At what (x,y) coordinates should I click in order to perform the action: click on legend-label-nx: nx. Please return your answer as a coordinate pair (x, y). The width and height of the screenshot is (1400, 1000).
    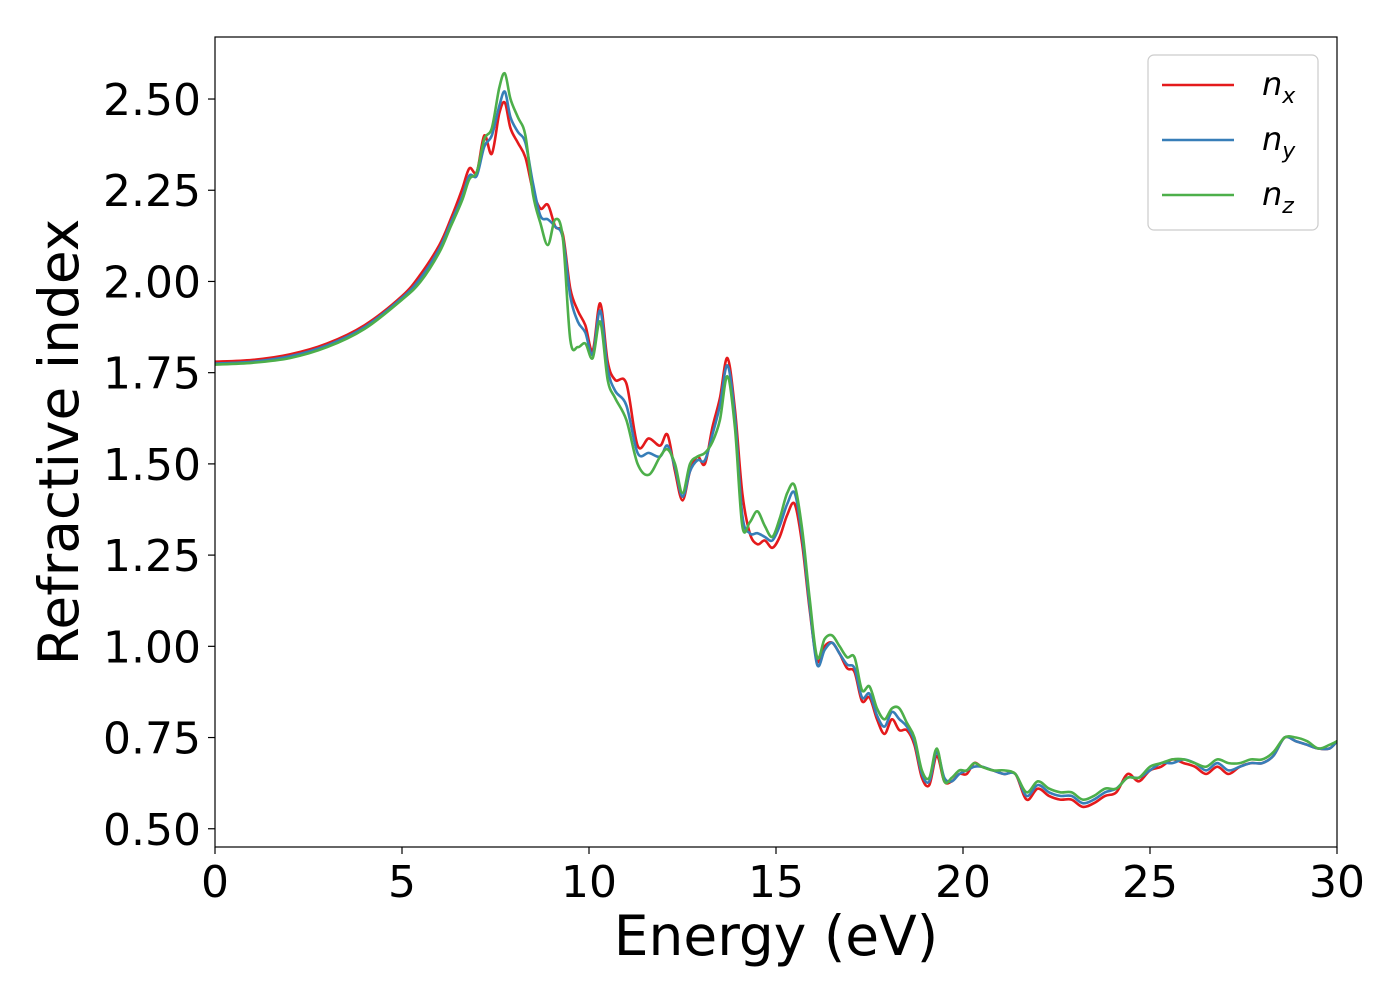
    Looking at the image, I should click on (1279, 87).